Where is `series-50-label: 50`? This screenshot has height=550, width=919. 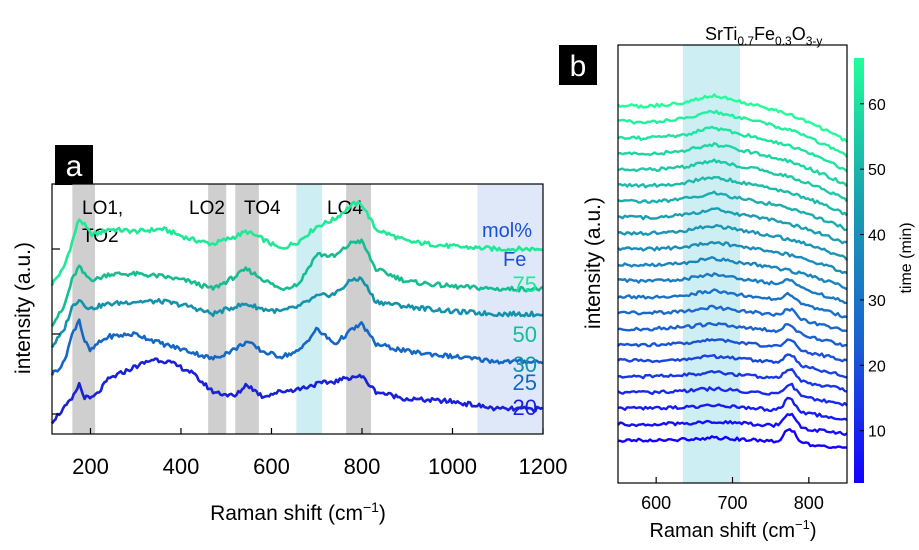
series-50-label: 50 is located at coordinates (525, 334).